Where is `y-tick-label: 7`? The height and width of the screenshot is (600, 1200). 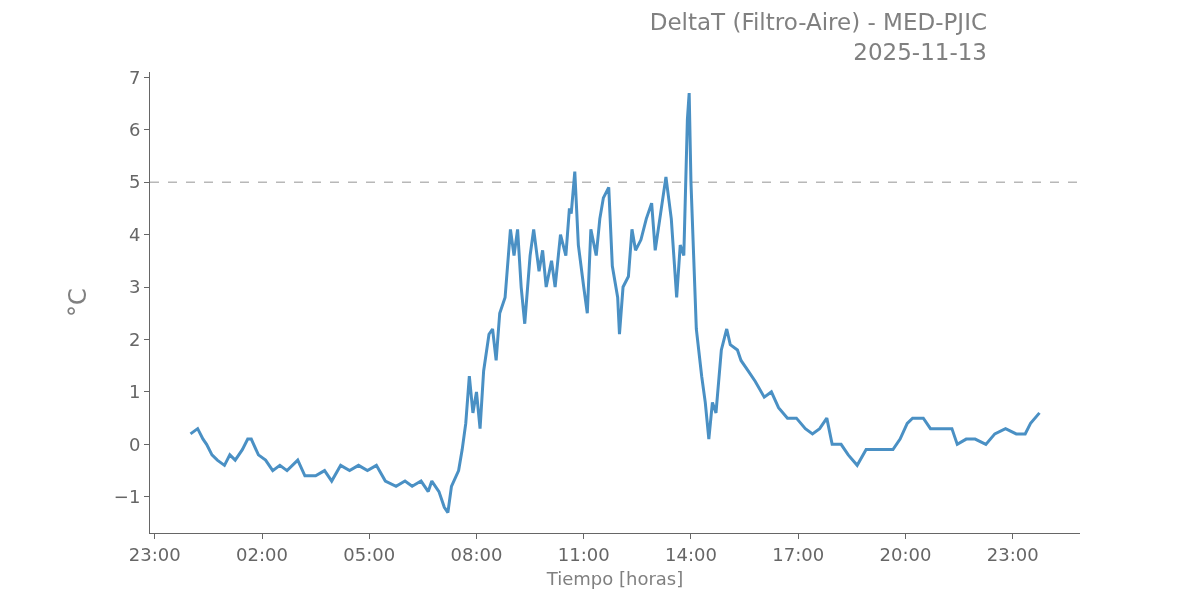 y-tick-label: 7 is located at coordinates (134, 77).